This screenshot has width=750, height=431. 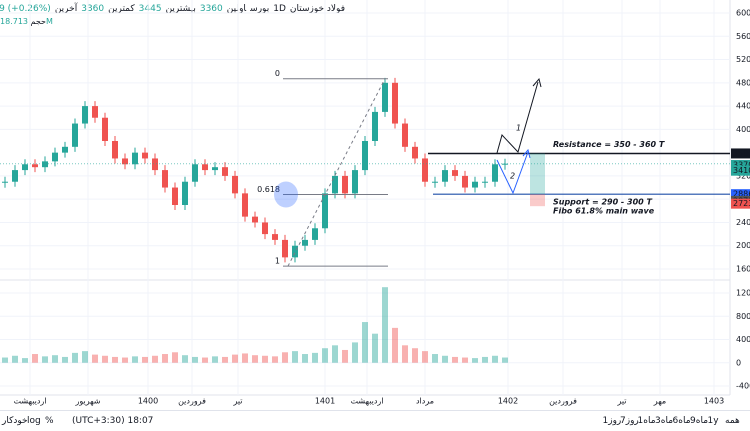 What do you see at coordinates (699, 421) in the screenshot?
I see `range-button: 9ماه` at bounding box center [699, 421].